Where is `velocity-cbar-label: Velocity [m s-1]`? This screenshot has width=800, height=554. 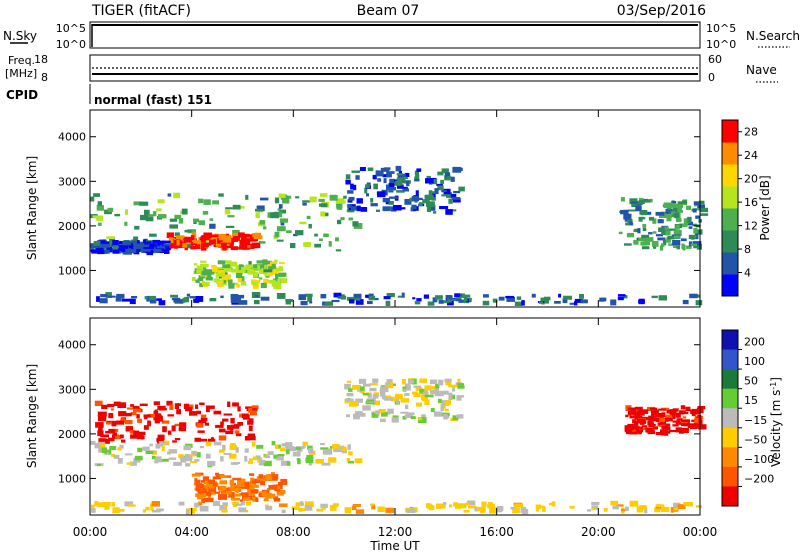
velocity-cbar-label: Velocity [m s-1] is located at coordinates (776, 422).